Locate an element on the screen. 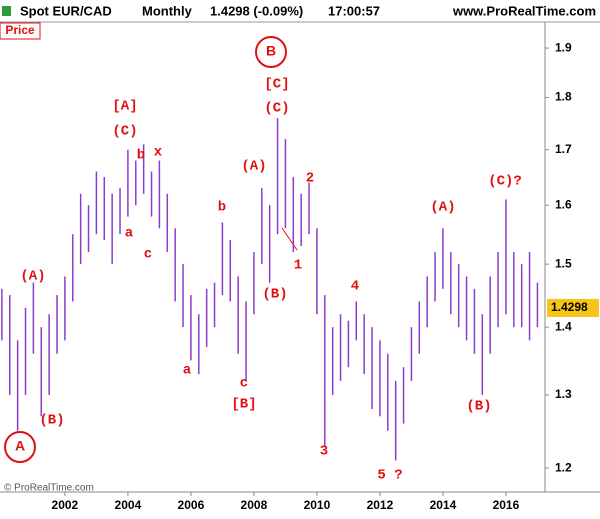  y-tick-label: 1.6 is located at coordinates (563, 204).